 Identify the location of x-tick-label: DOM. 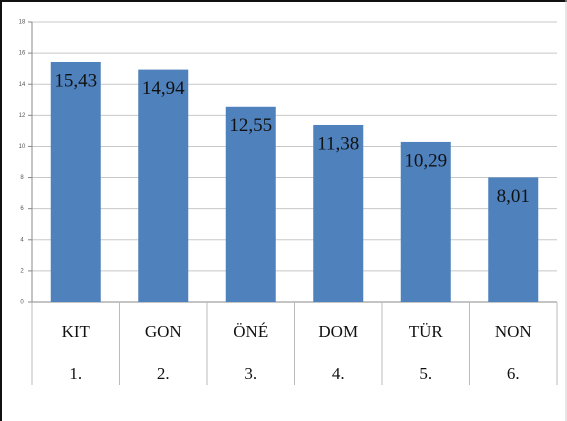
(338, 331).